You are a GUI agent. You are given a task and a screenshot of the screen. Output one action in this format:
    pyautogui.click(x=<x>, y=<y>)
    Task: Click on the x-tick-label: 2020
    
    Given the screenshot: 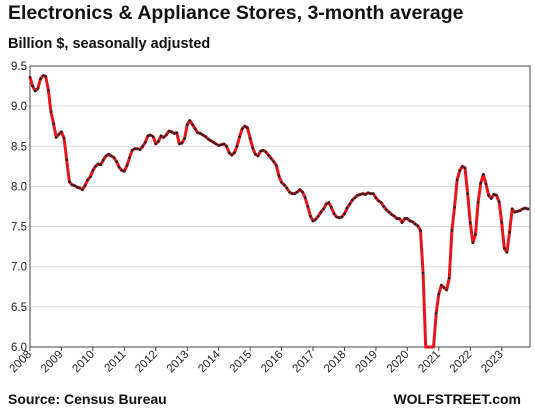 What is the action you would take?
    pyautogui.click(x=398, y=362)
    